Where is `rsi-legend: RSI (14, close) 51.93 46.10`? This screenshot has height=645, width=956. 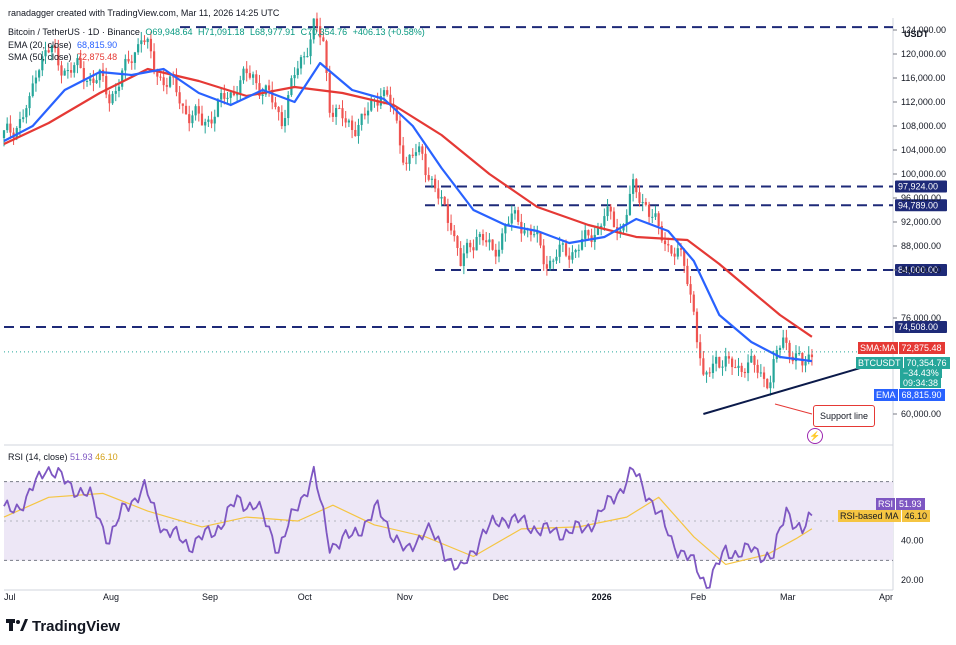
rsi-legend: RSI (14, close) 51.93 46.10 is located at coordinates (63, 457).